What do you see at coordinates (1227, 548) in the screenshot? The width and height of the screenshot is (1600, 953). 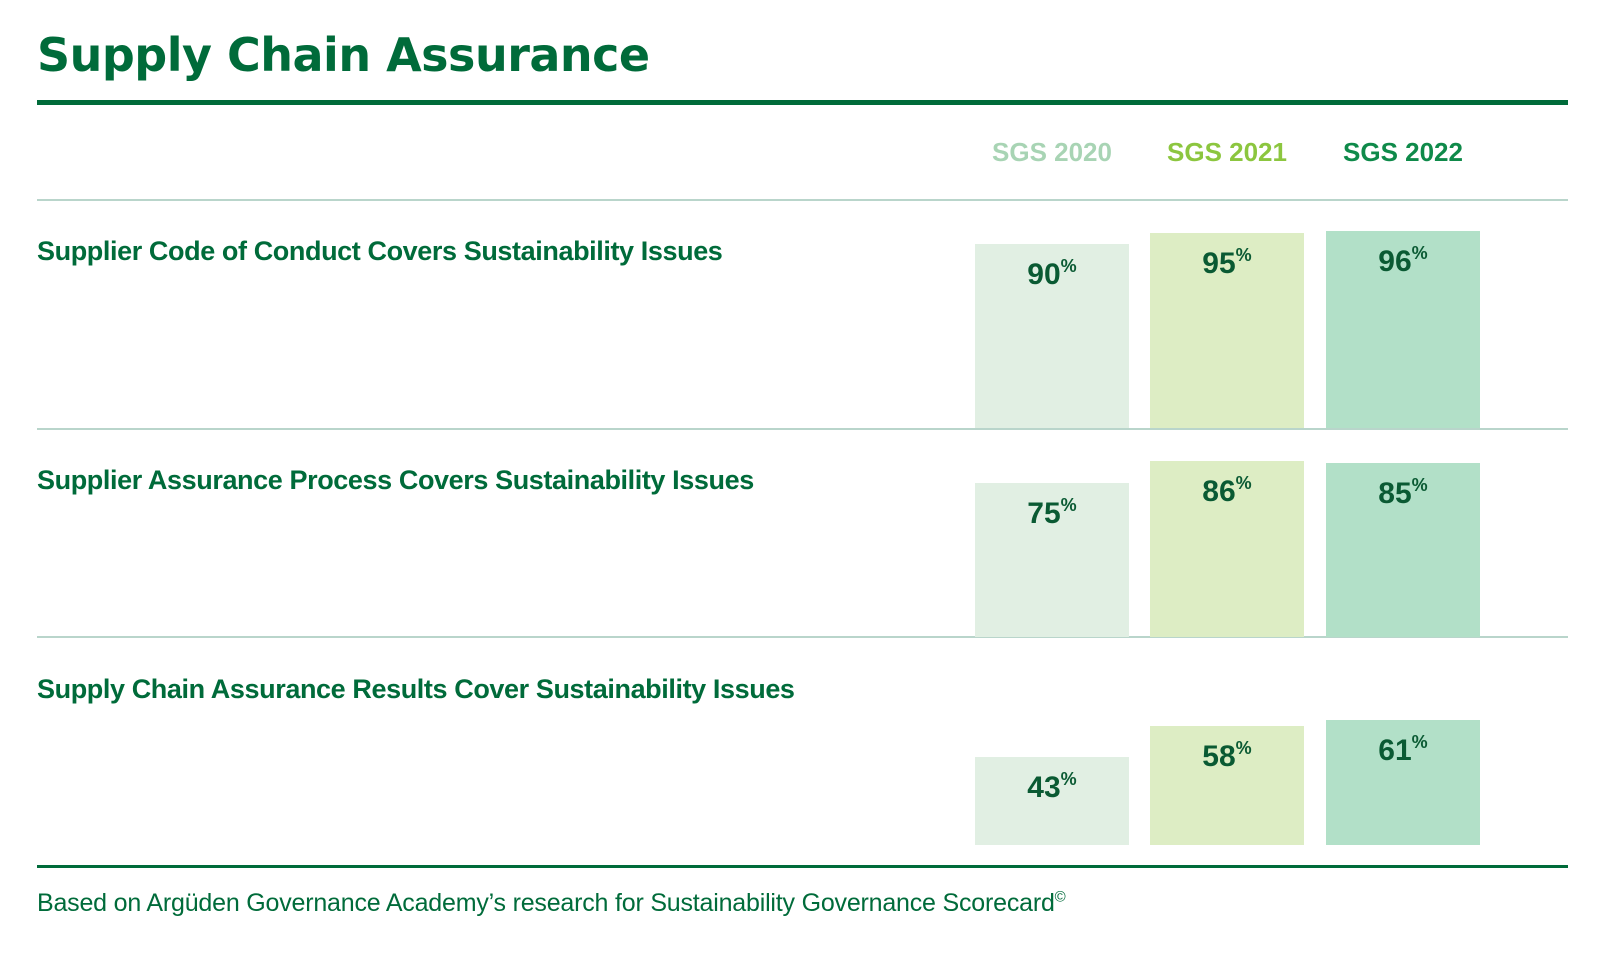 I see `bar-sgs-2021-row-2: 86%` at bounding box center [1227, 548].